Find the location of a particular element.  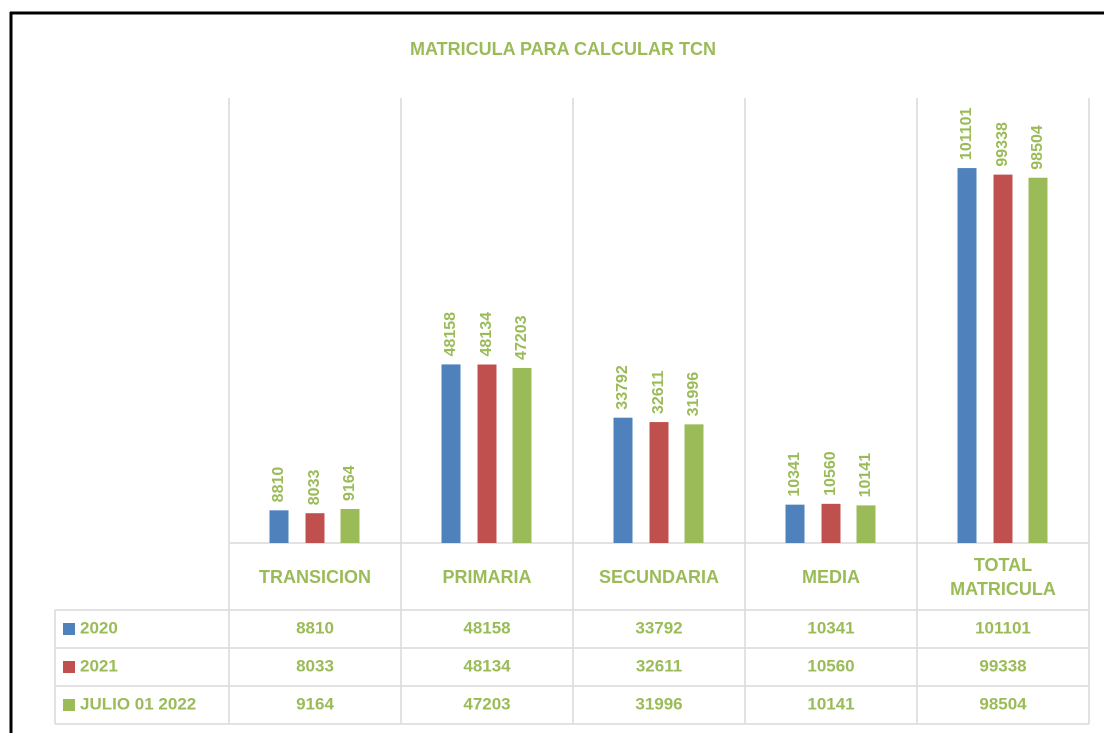

data-label: 10560 is located at coordinates (830, 473).